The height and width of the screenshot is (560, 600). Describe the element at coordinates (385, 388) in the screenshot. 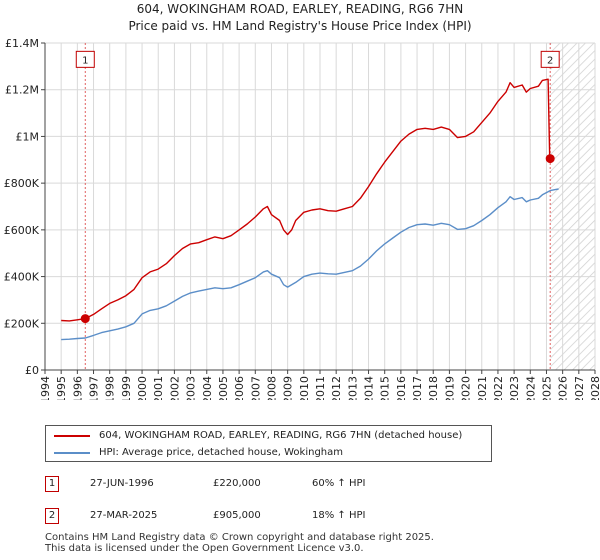

I see `x-tick-label: 2015` at that location.